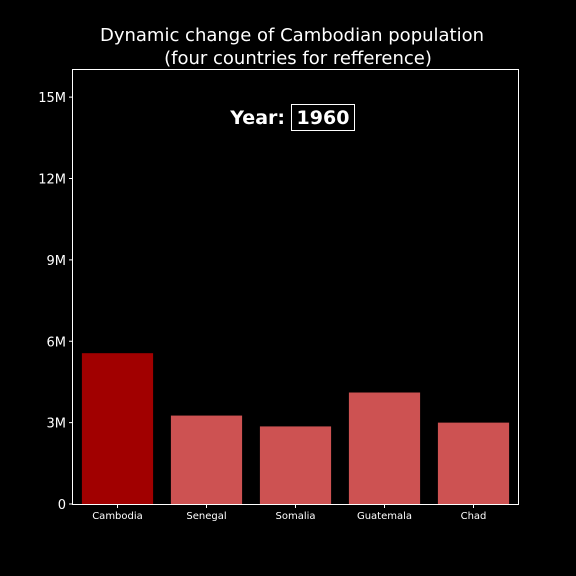  I want to click on x-tick-label: Senegal, so click(206, 516).